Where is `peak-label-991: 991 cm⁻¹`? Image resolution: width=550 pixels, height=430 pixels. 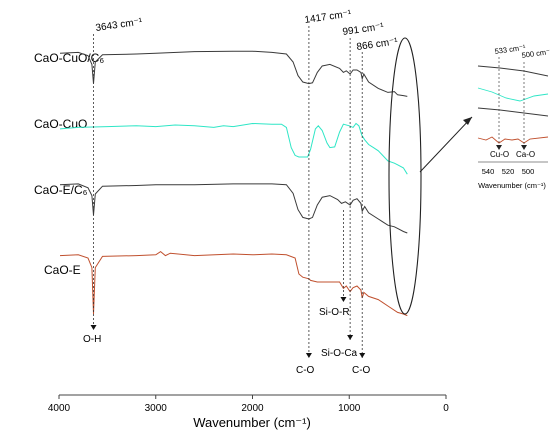 peak-label-991: 991 cm⁻¹ is located at coordinates (363, 29).